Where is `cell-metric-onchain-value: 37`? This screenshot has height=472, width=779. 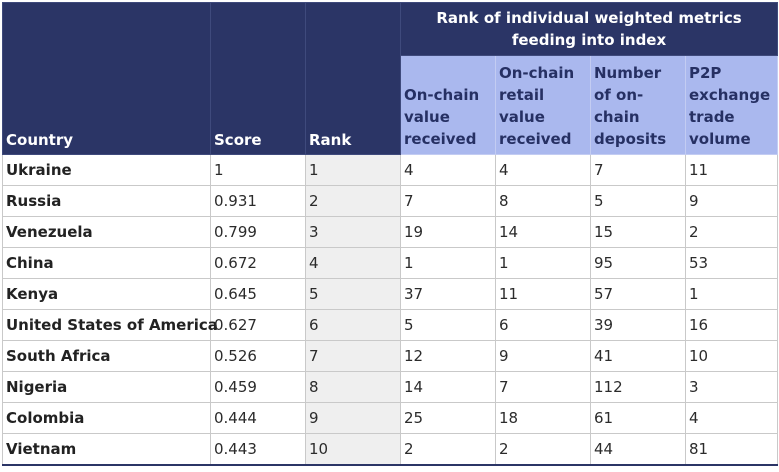 cell-metric-onchain-value: 37 is located at coordinates (448, 294).